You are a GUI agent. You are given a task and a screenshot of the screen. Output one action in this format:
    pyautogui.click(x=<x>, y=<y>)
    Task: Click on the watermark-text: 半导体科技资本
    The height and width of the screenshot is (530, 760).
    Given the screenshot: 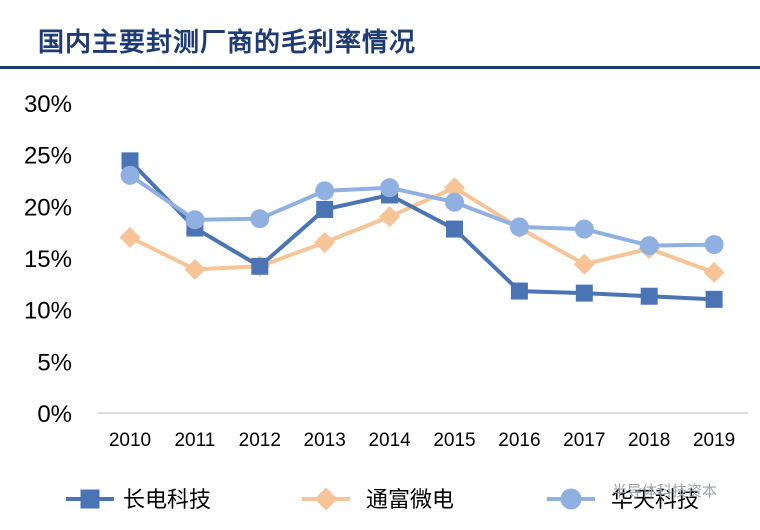 What is the action you would take?
    pyautogui.click(x=665, y=491)
    